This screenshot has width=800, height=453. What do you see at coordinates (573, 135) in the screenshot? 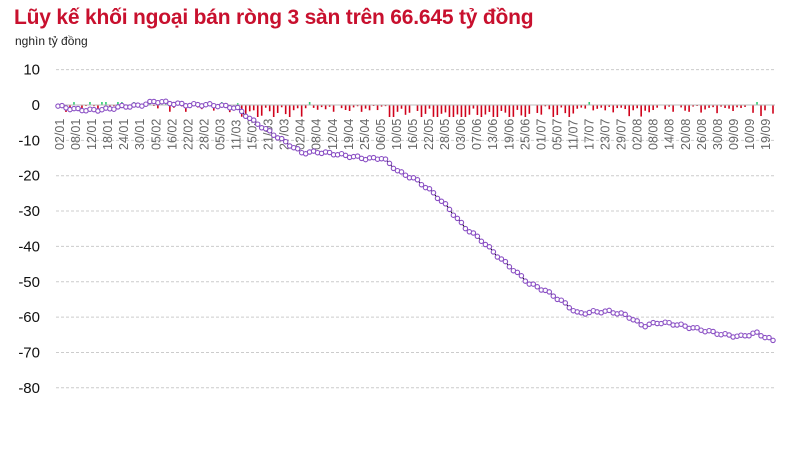
I see `x-tick-label: 11/07` at bounding box center [573, 135].